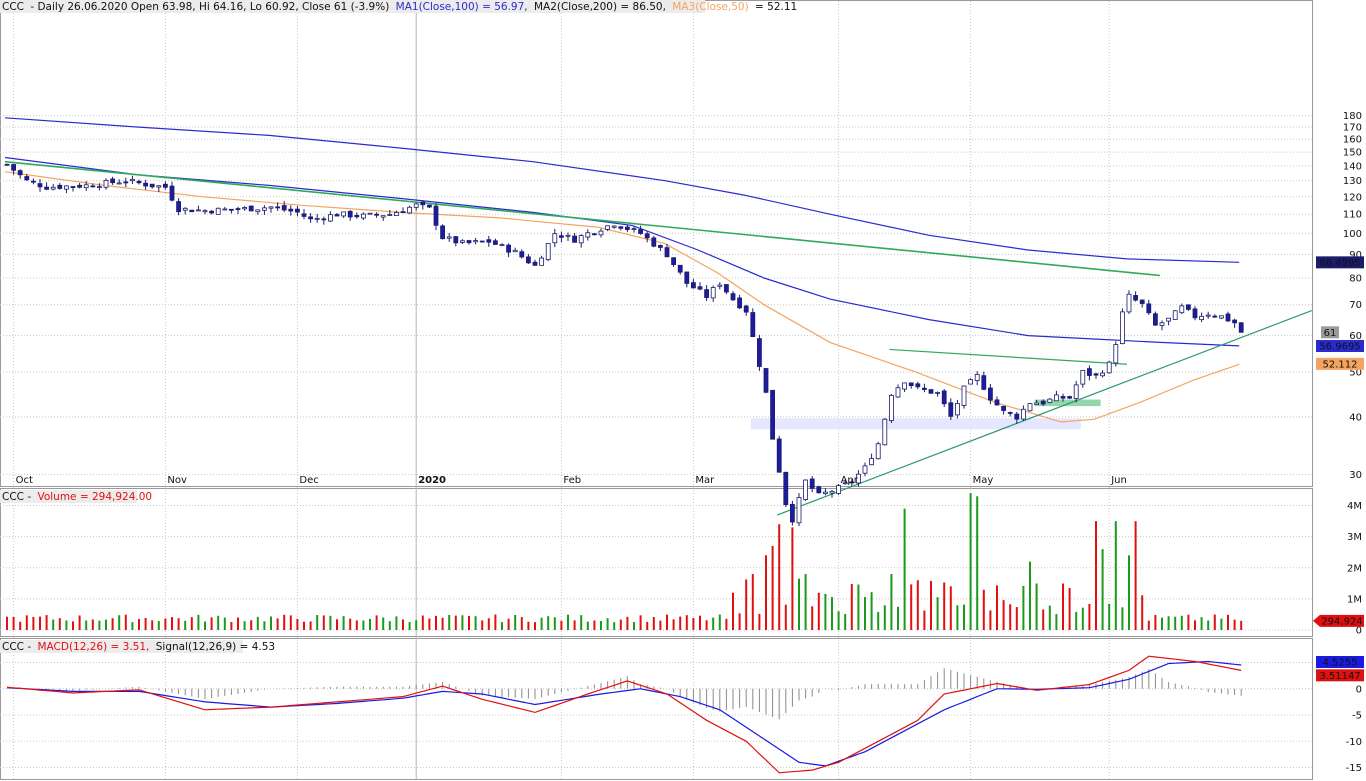  I want to click on price-tick-label: 80, so click(1355, 278).